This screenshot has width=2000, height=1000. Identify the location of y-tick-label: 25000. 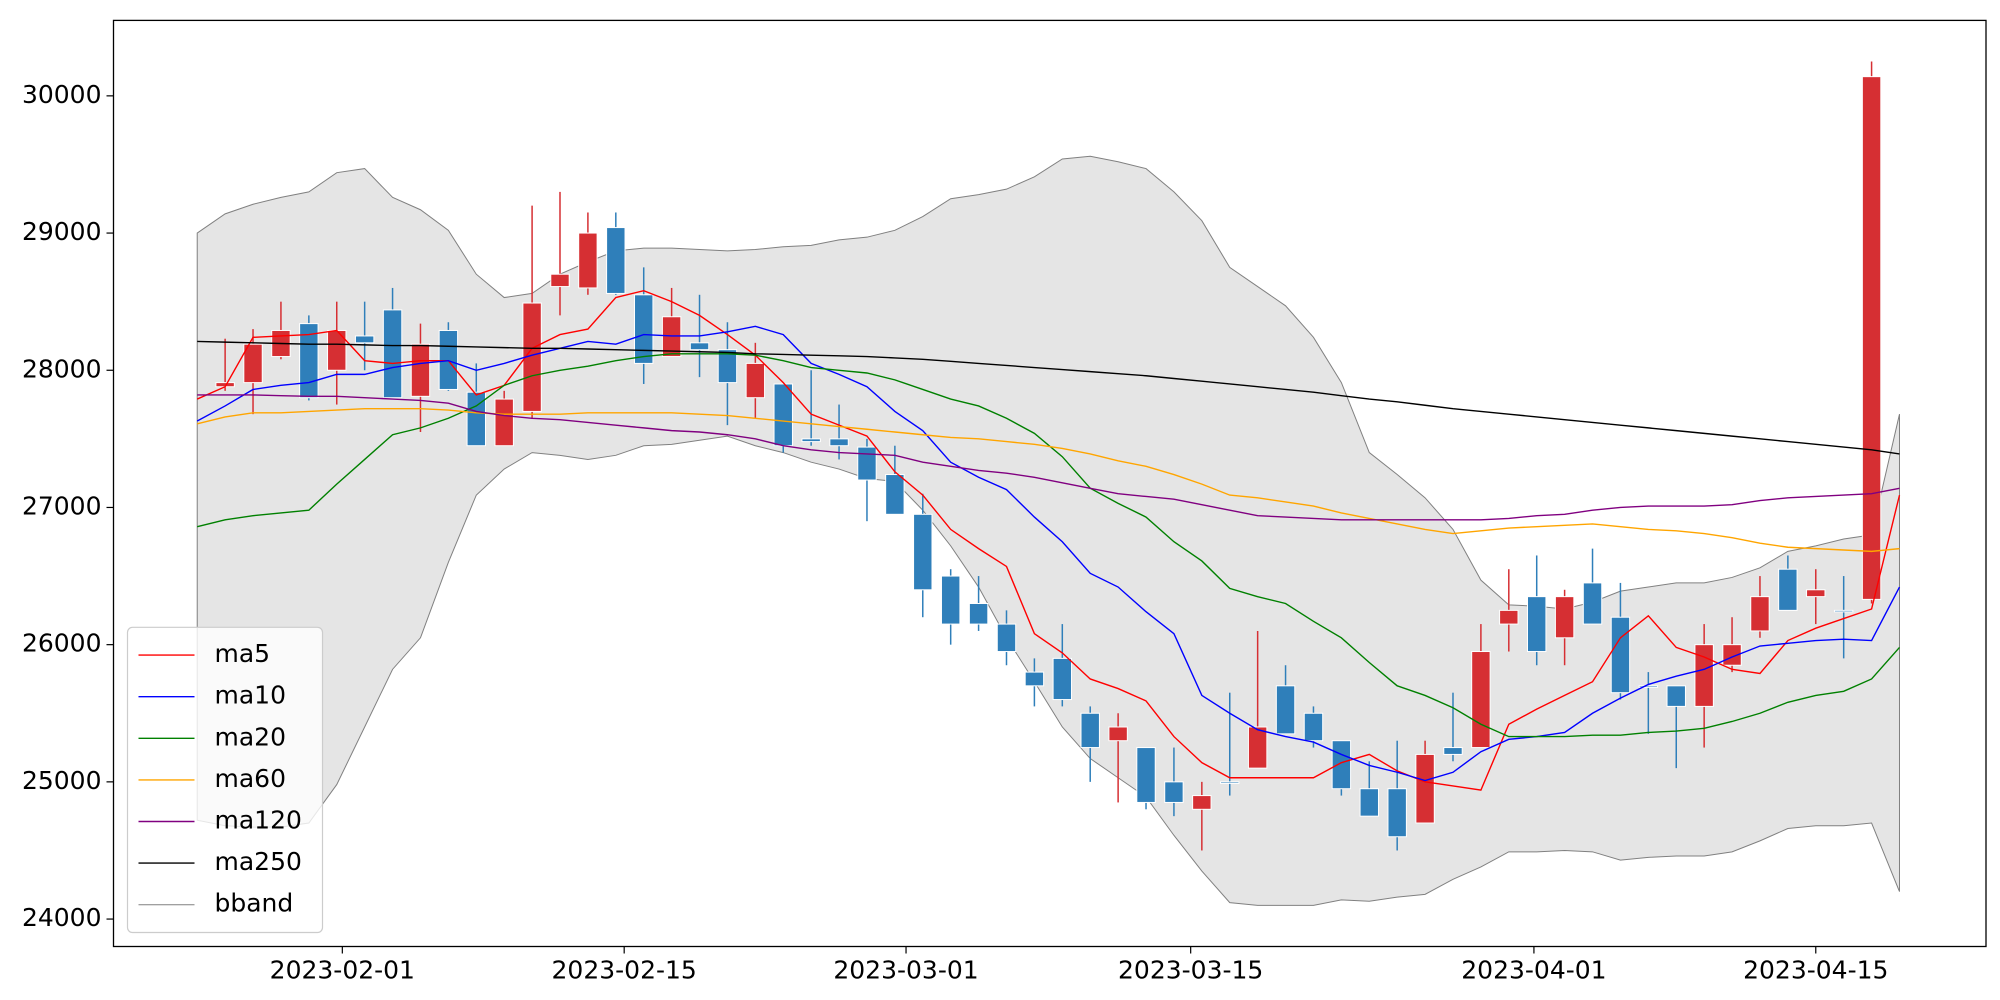
(62, 780).